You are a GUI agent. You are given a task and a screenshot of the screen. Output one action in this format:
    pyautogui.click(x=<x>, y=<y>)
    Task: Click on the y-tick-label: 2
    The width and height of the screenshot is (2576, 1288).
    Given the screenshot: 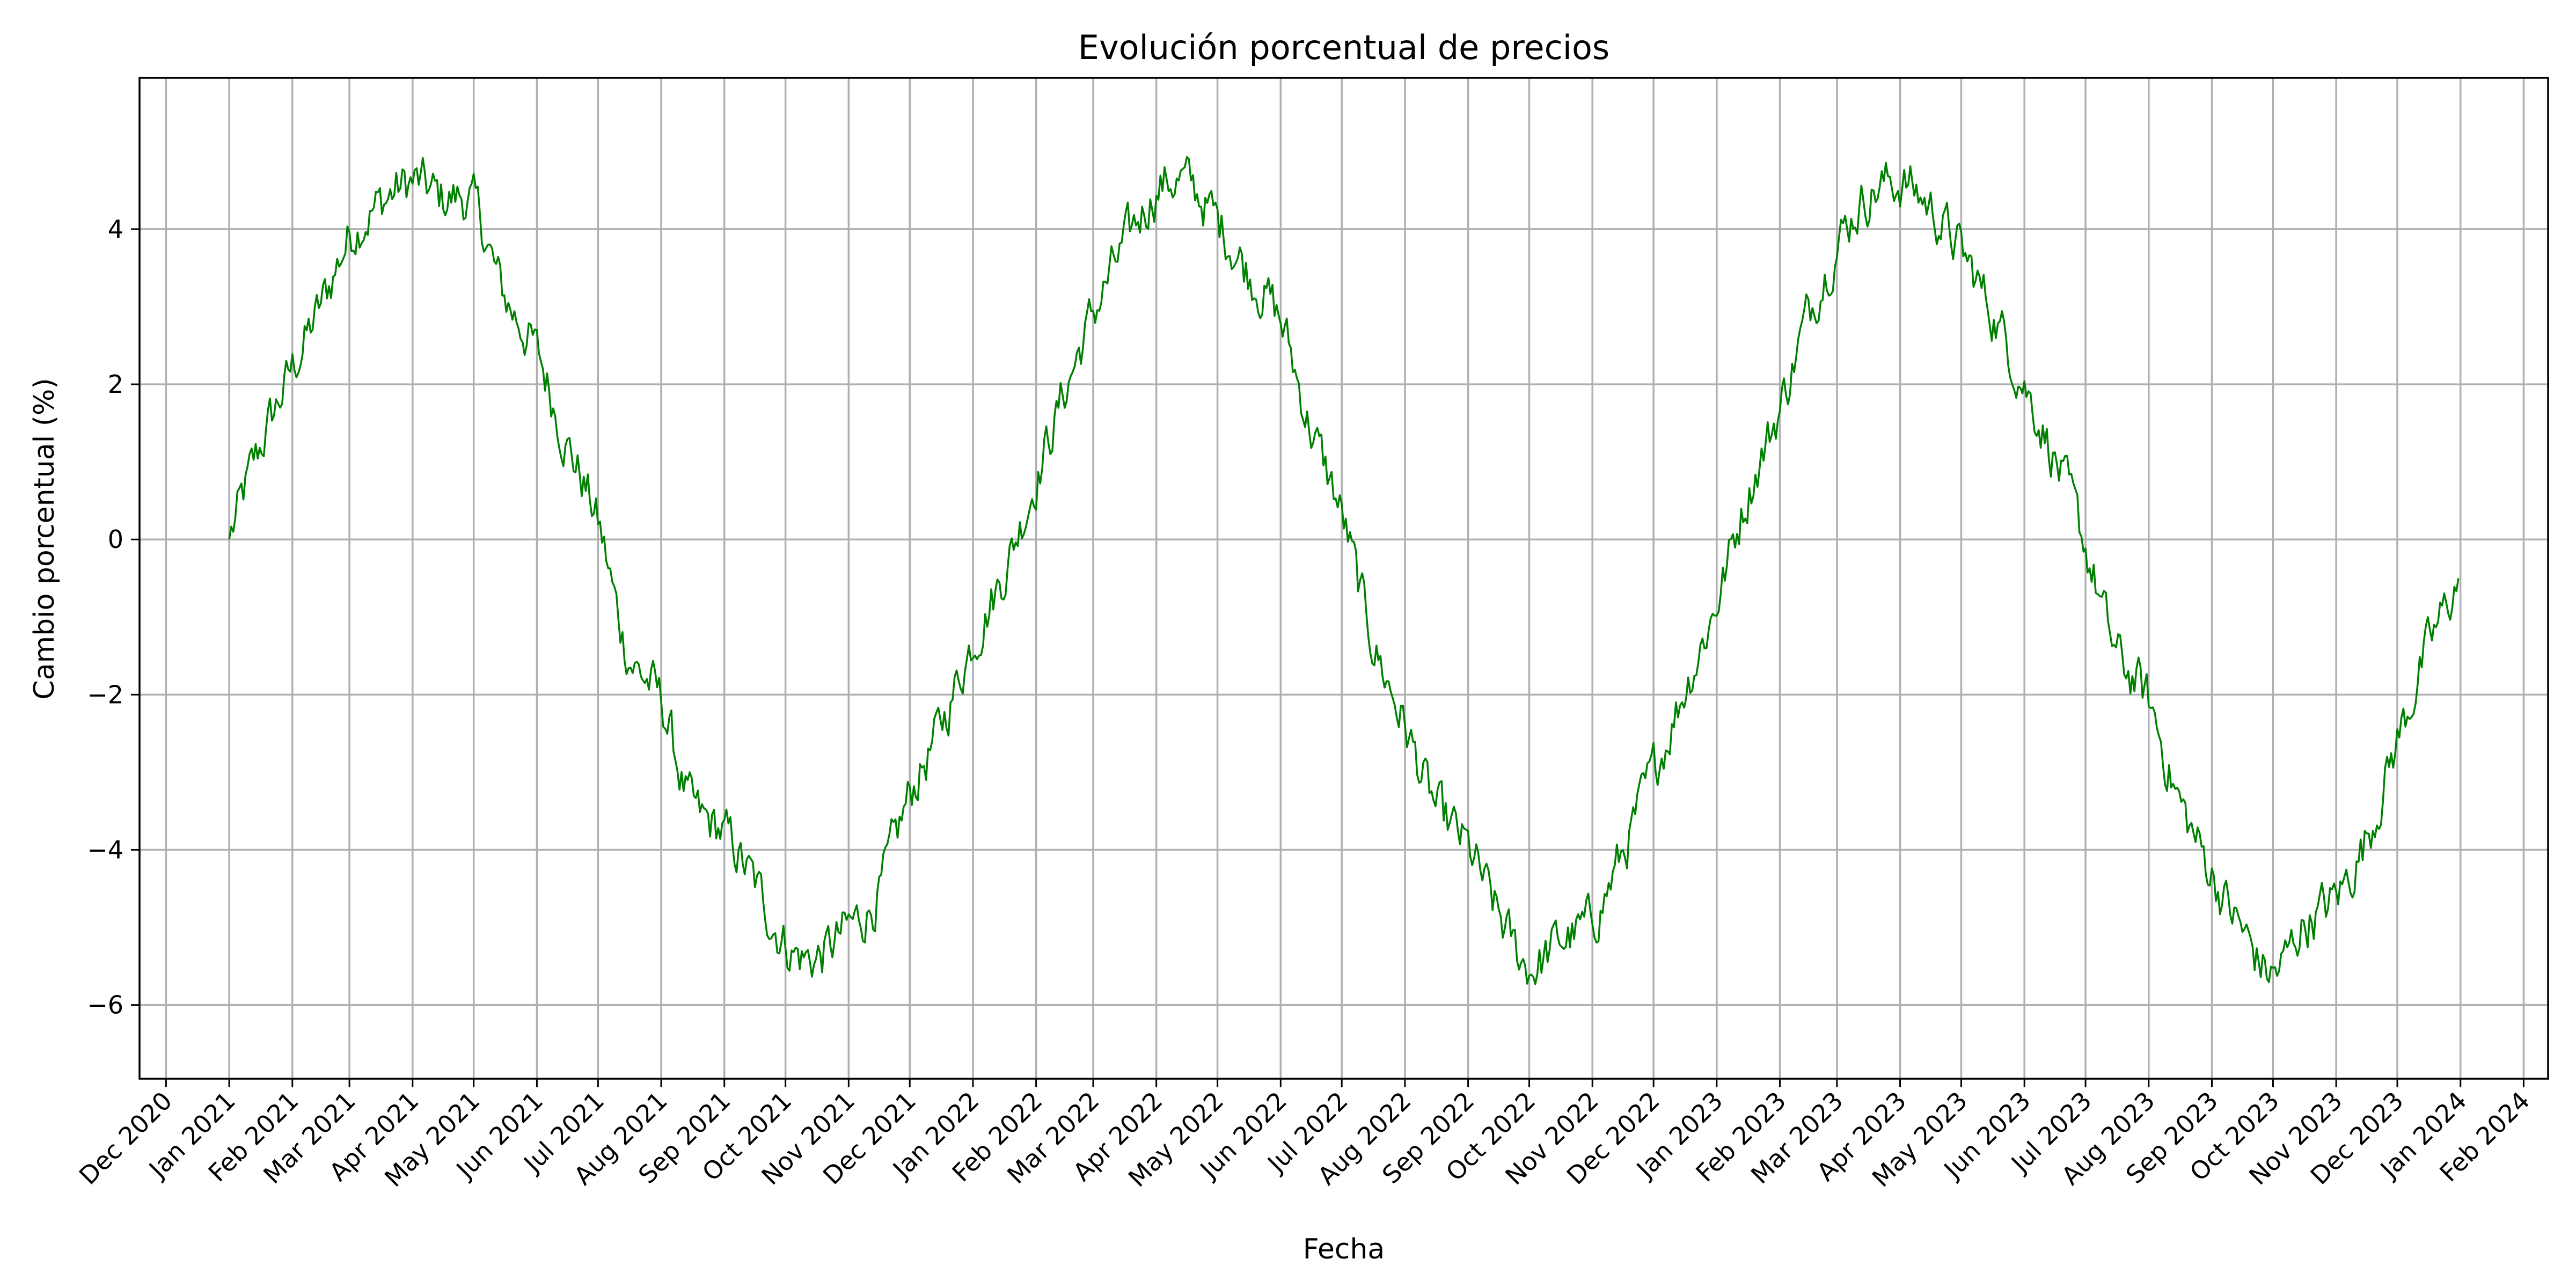 What is the action you would take?
    pyautogui.click(x=115, y=384)
    